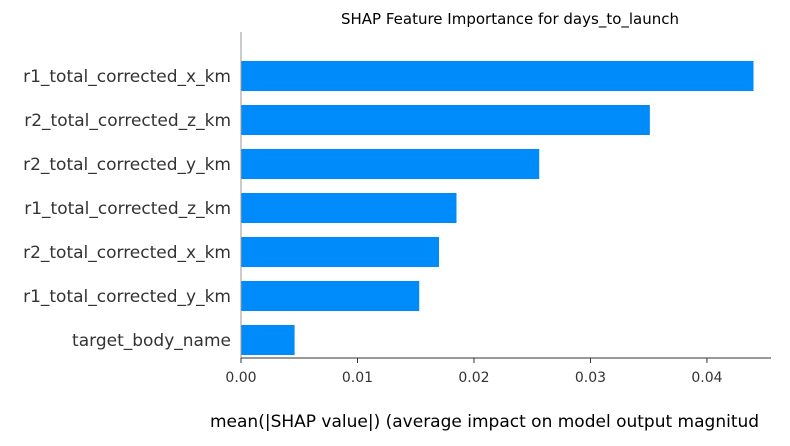  Describe the element at coordinates (127, 253) in the screenshot. I see `y-tick-label: r2_total_corrected_x_km` at that location.